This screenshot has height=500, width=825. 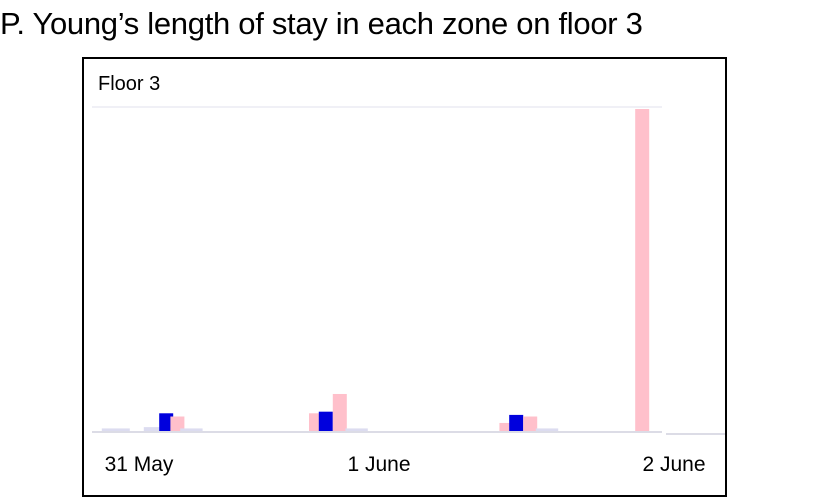 I want to click on x-tick-label-0: 31 May, so click(x=139, y=464).